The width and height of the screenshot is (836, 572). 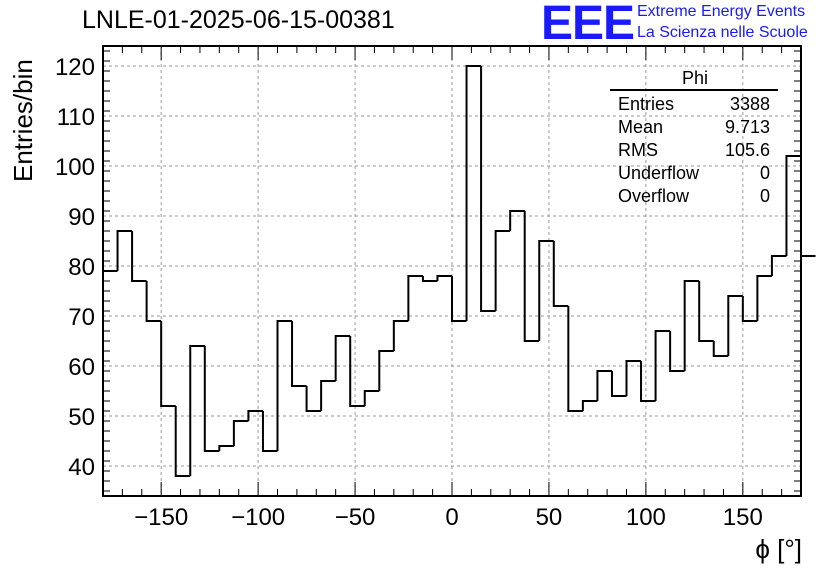 What do you see at coordinates (654, 196) in the screenshot?
I see `stats-label: Overflow` at bounding box center [654, 196].